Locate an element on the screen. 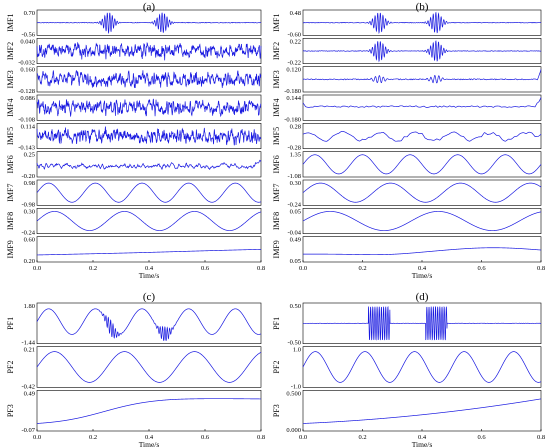 The height and width of the screenshot is (448, 550). y-tick-bottom: -0.128 is located at coordinates (26, 91).